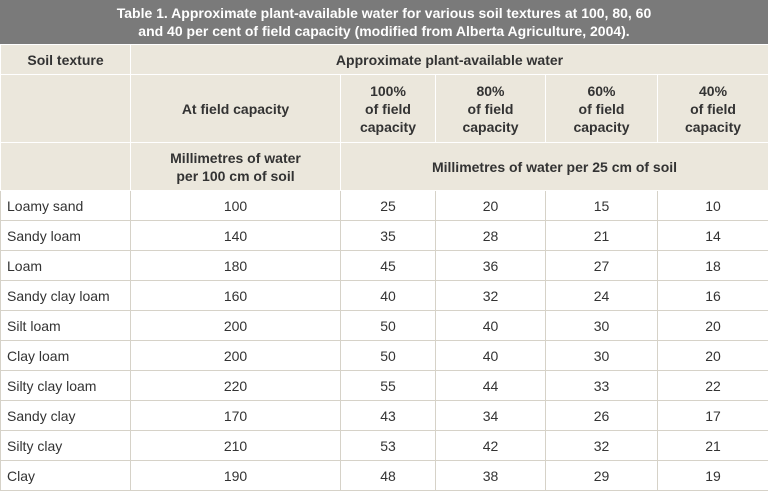 This screenshot has height=492, width=768. What do you see at coordinates (235, 475) in the screenshot?
I see `value-cell: 190` at bounding box center [235, 475].